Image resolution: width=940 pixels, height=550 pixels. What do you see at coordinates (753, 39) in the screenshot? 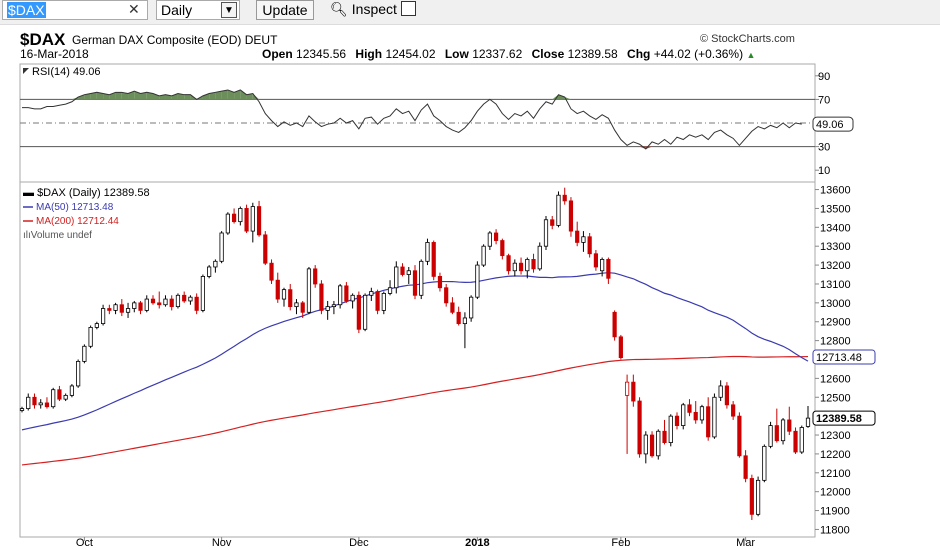
I see `source-name: StockCharts.com` at bounding box center [753, 39].